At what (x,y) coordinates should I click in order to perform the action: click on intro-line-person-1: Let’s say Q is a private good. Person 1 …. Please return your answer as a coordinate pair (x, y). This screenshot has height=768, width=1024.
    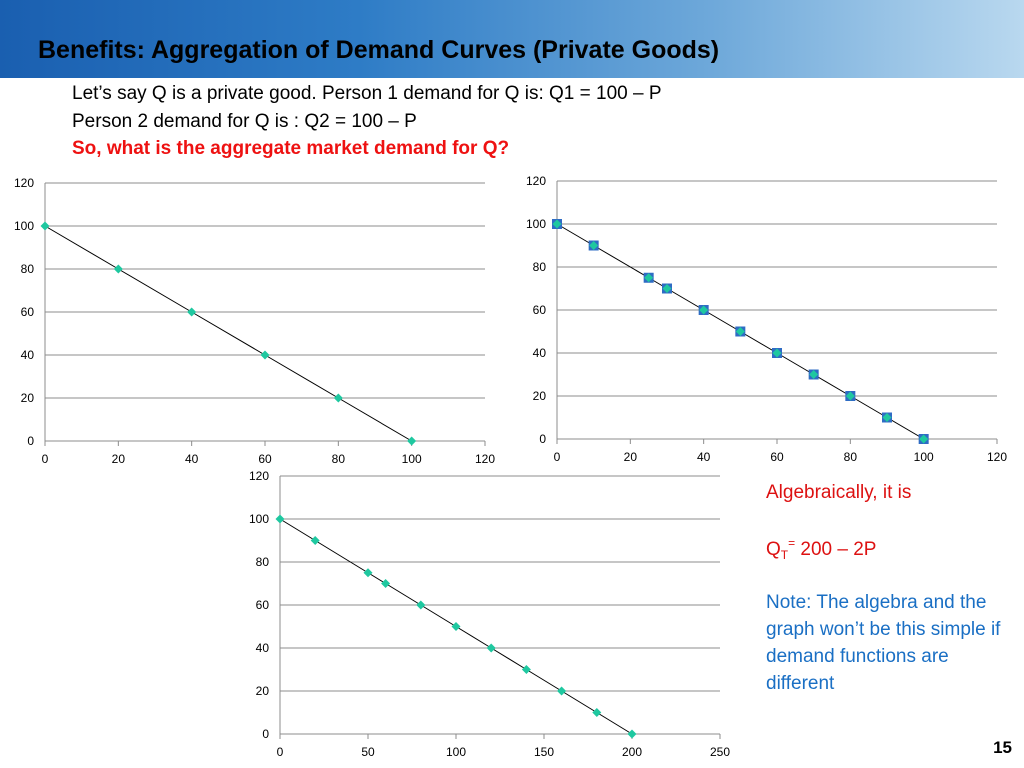
    Looking at the image, I should click on (367, 93).